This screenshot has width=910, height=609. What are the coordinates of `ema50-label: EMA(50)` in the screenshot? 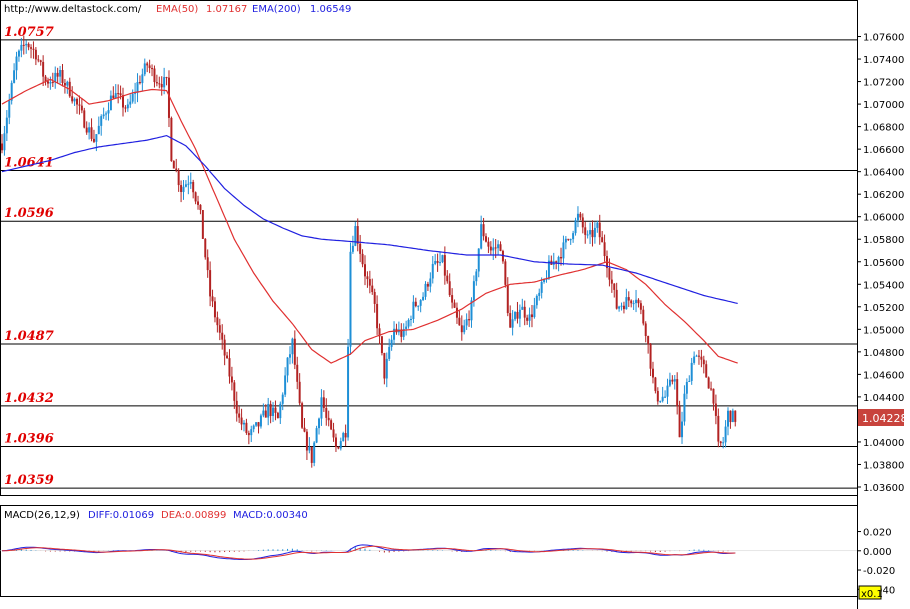 It's located at (177, 9).